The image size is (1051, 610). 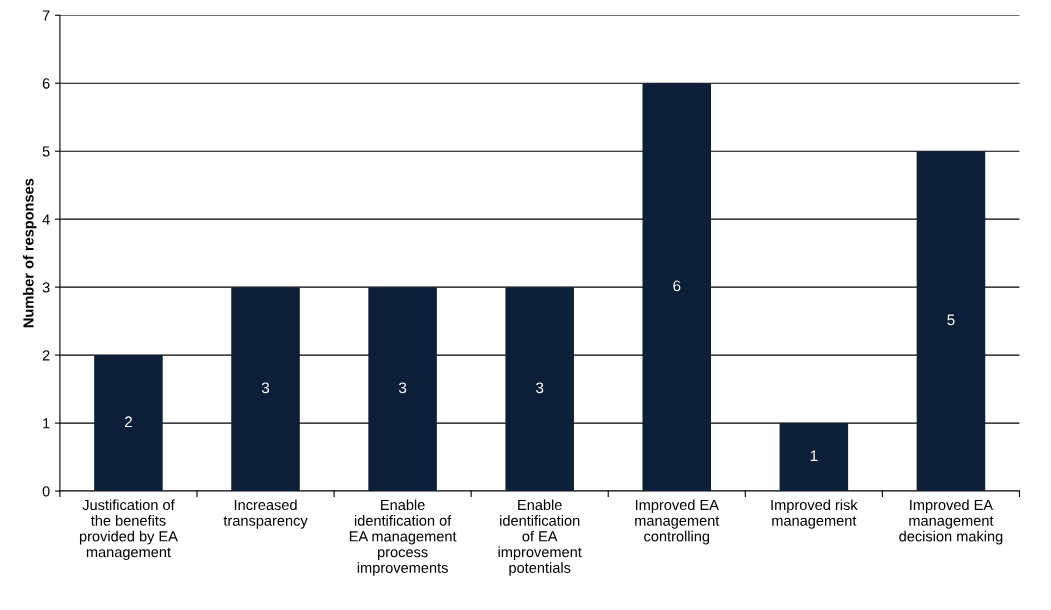 What do you see at coordinates (128, 530) in the screenshot?
I see `x-tick-label: Justification of the benefits provided by EA management` at bounding box center [128, 530].